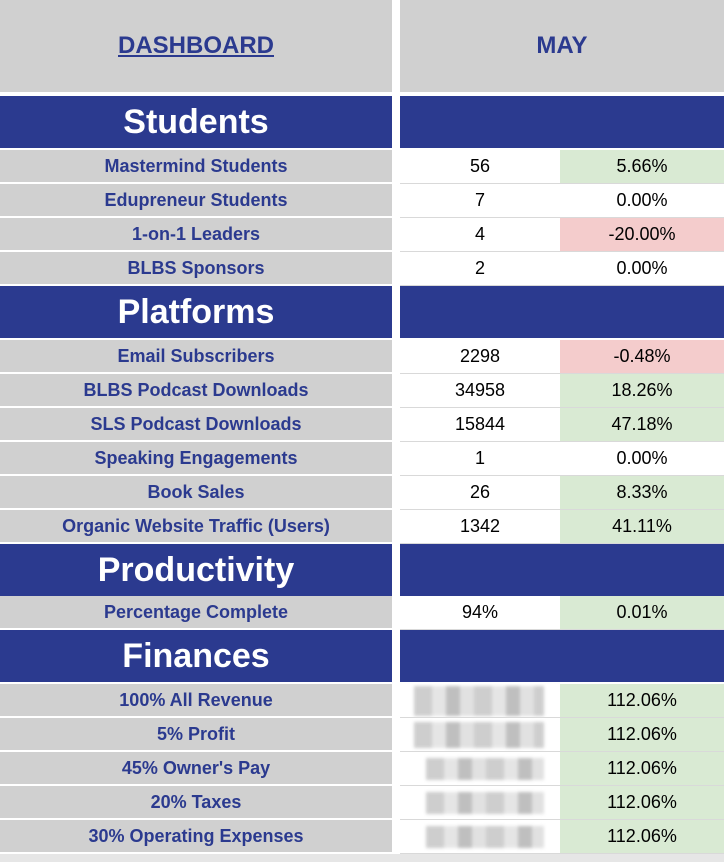  I want to click on section-platforms: Platforms, so click(196, 312).